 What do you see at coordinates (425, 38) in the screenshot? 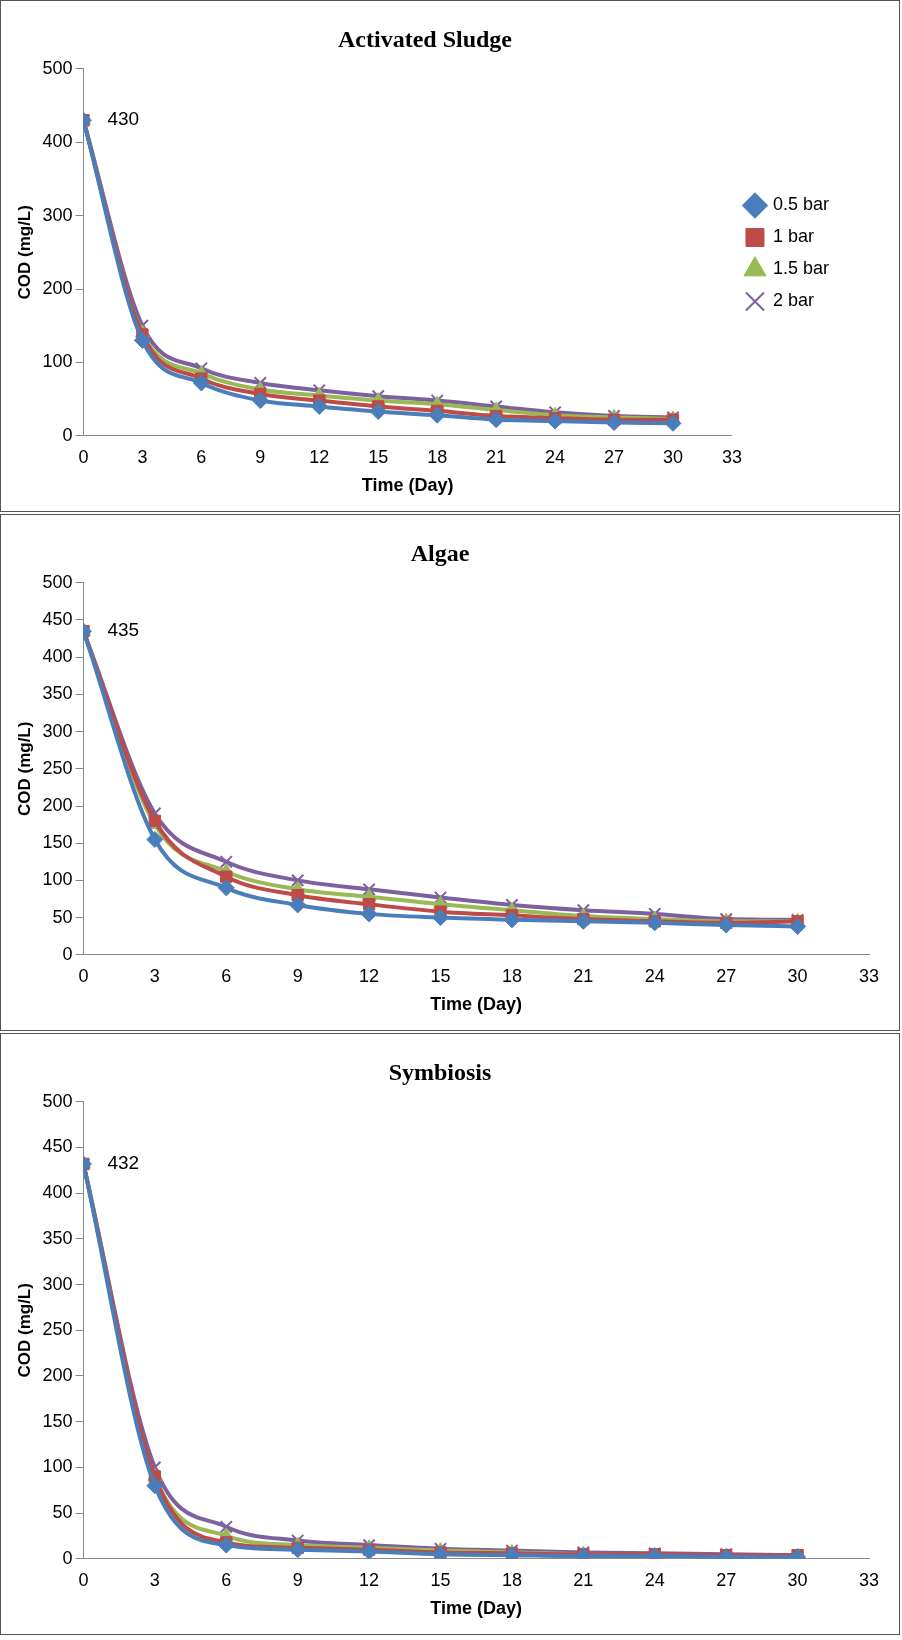
I see `chart-title: Activated Sludge` at bounding box center [425, 38].